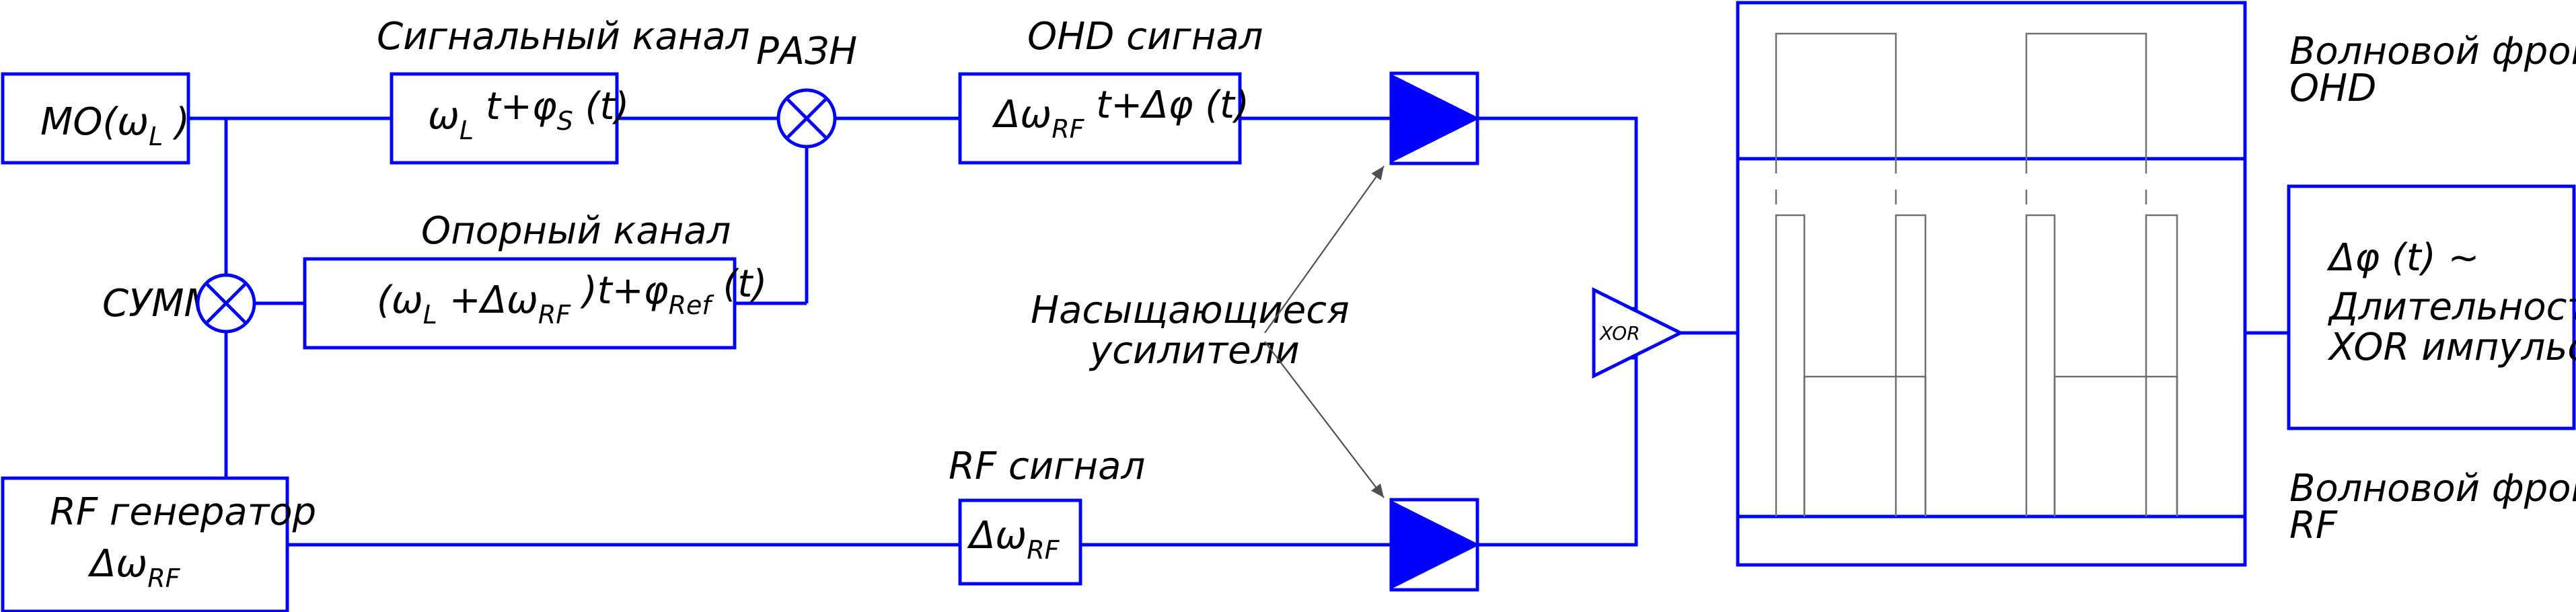 The width and height of the screenshot is (2576, 612). I want to click on amplifiers-note-line2: усилители, so click(1194, 351).